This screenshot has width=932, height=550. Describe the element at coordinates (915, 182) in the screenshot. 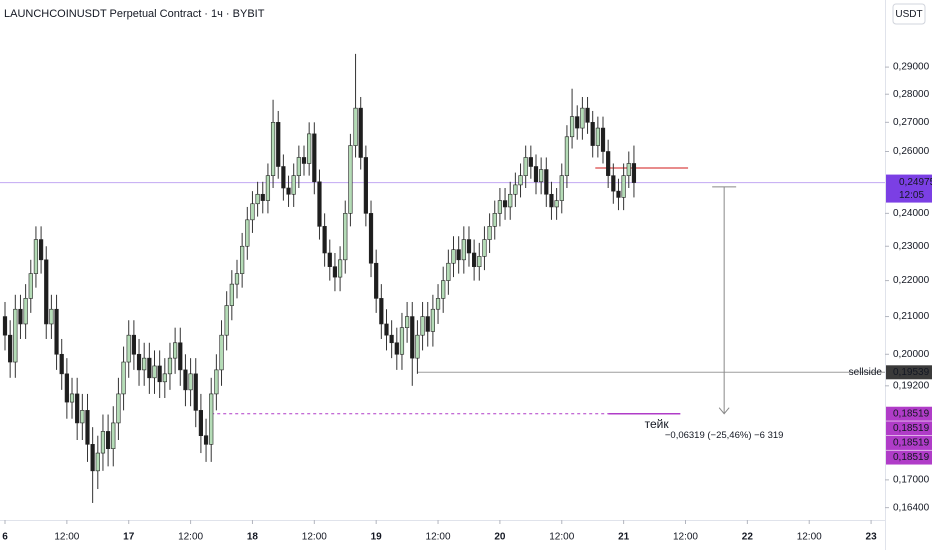

I see `price-tag-label: 0,24975` at that location.